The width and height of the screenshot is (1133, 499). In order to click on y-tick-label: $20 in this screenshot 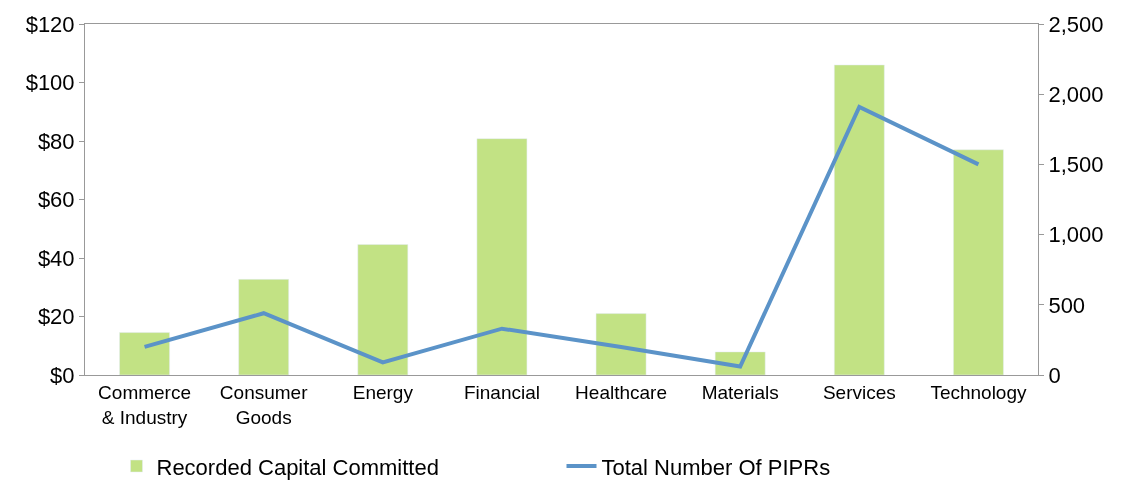, I will do `click(56, 317)`.